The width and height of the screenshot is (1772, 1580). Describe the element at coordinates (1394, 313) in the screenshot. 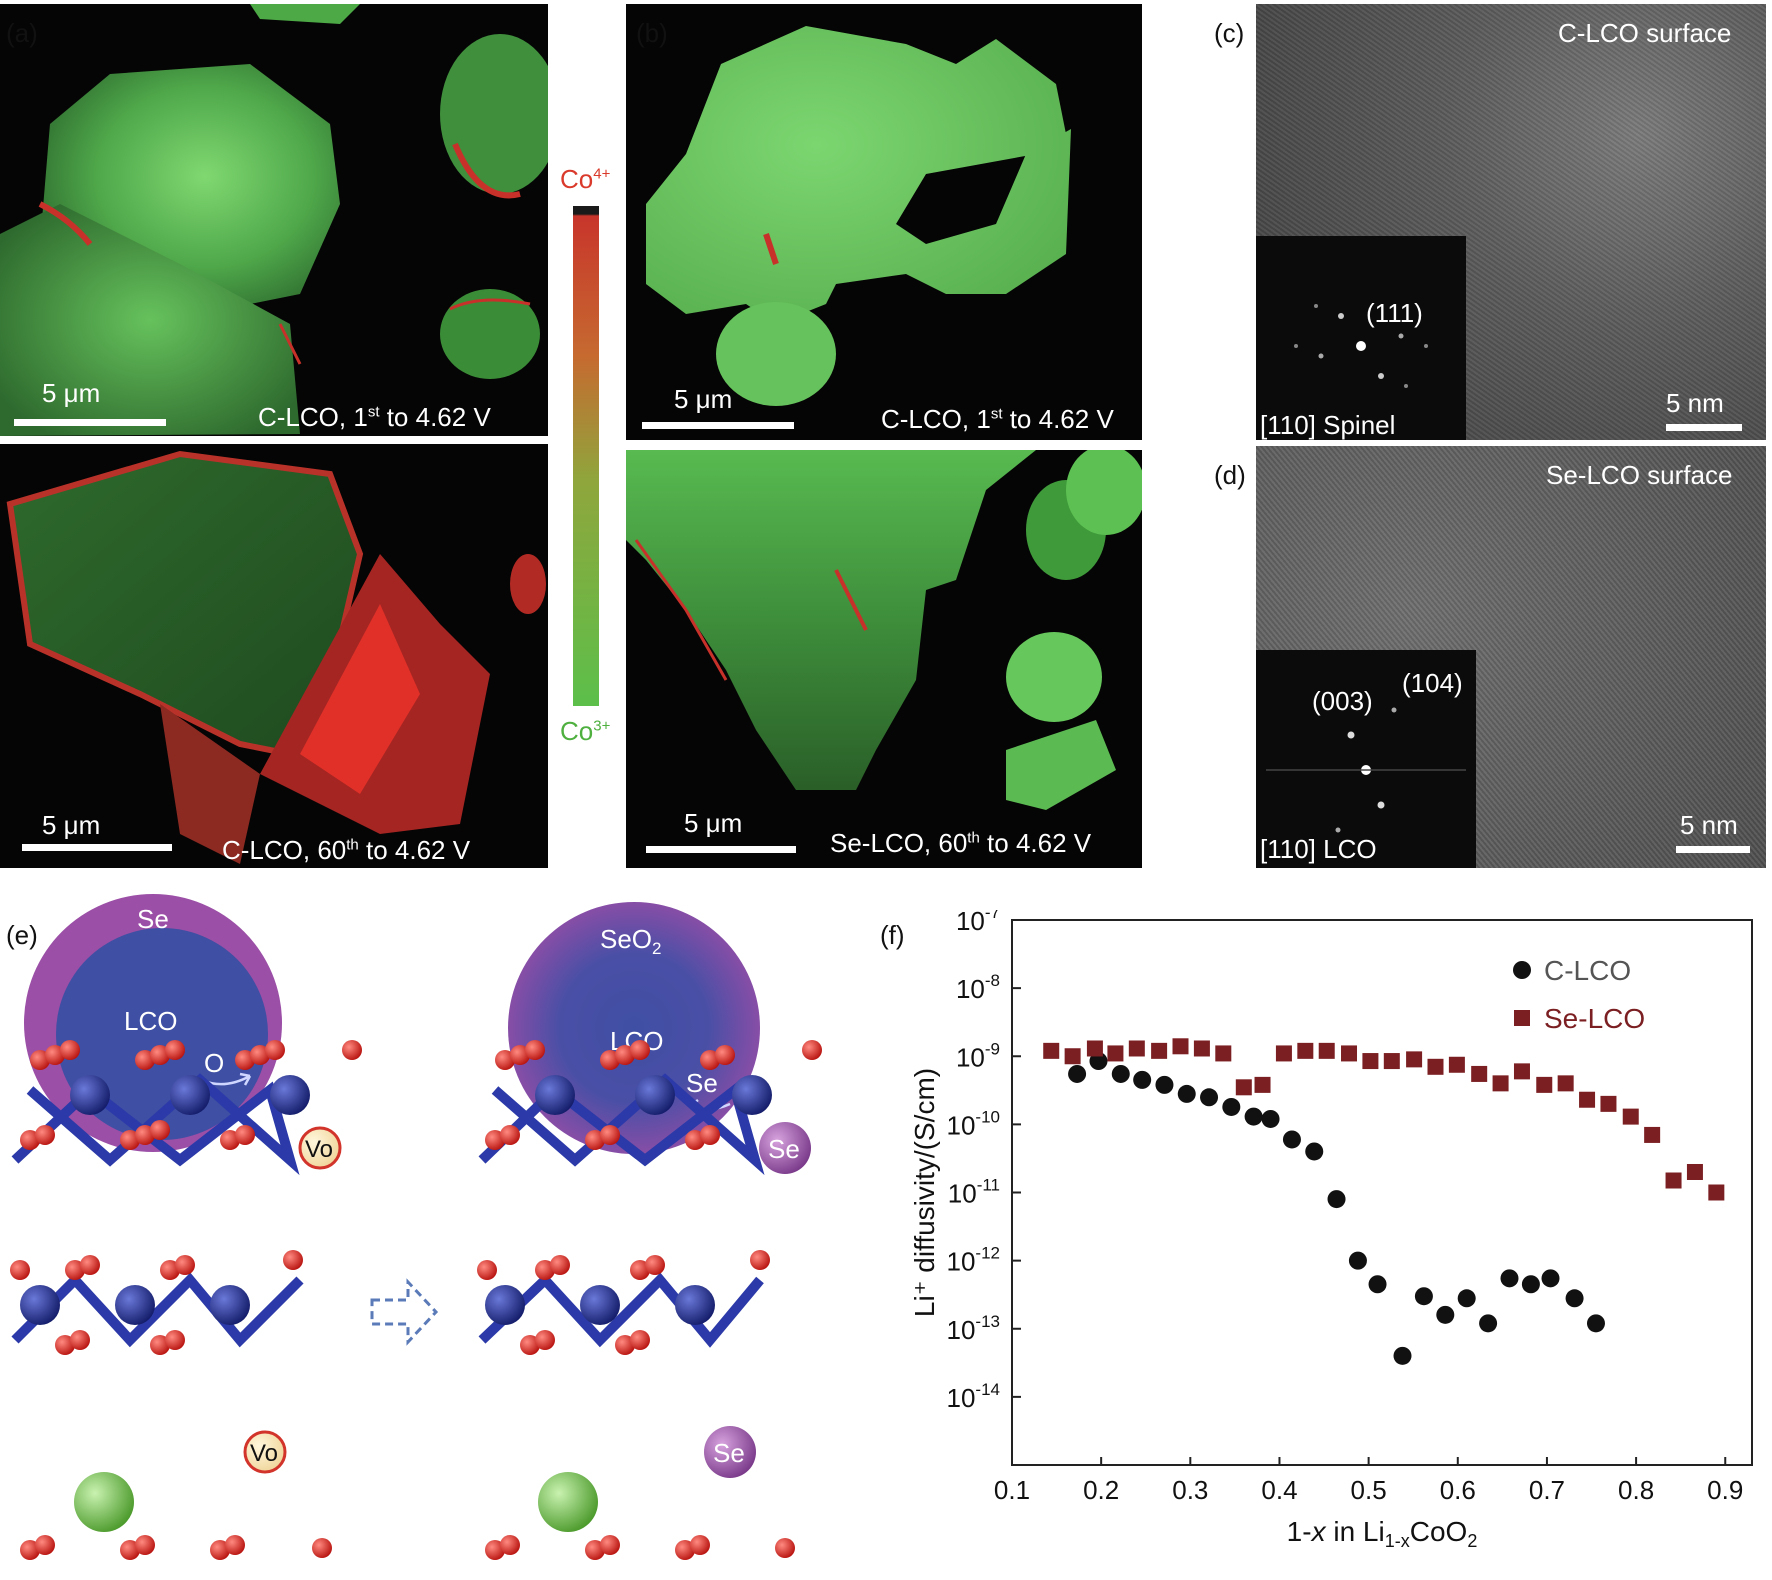

I see `panel-c-fft-spot: (111)` at that location.